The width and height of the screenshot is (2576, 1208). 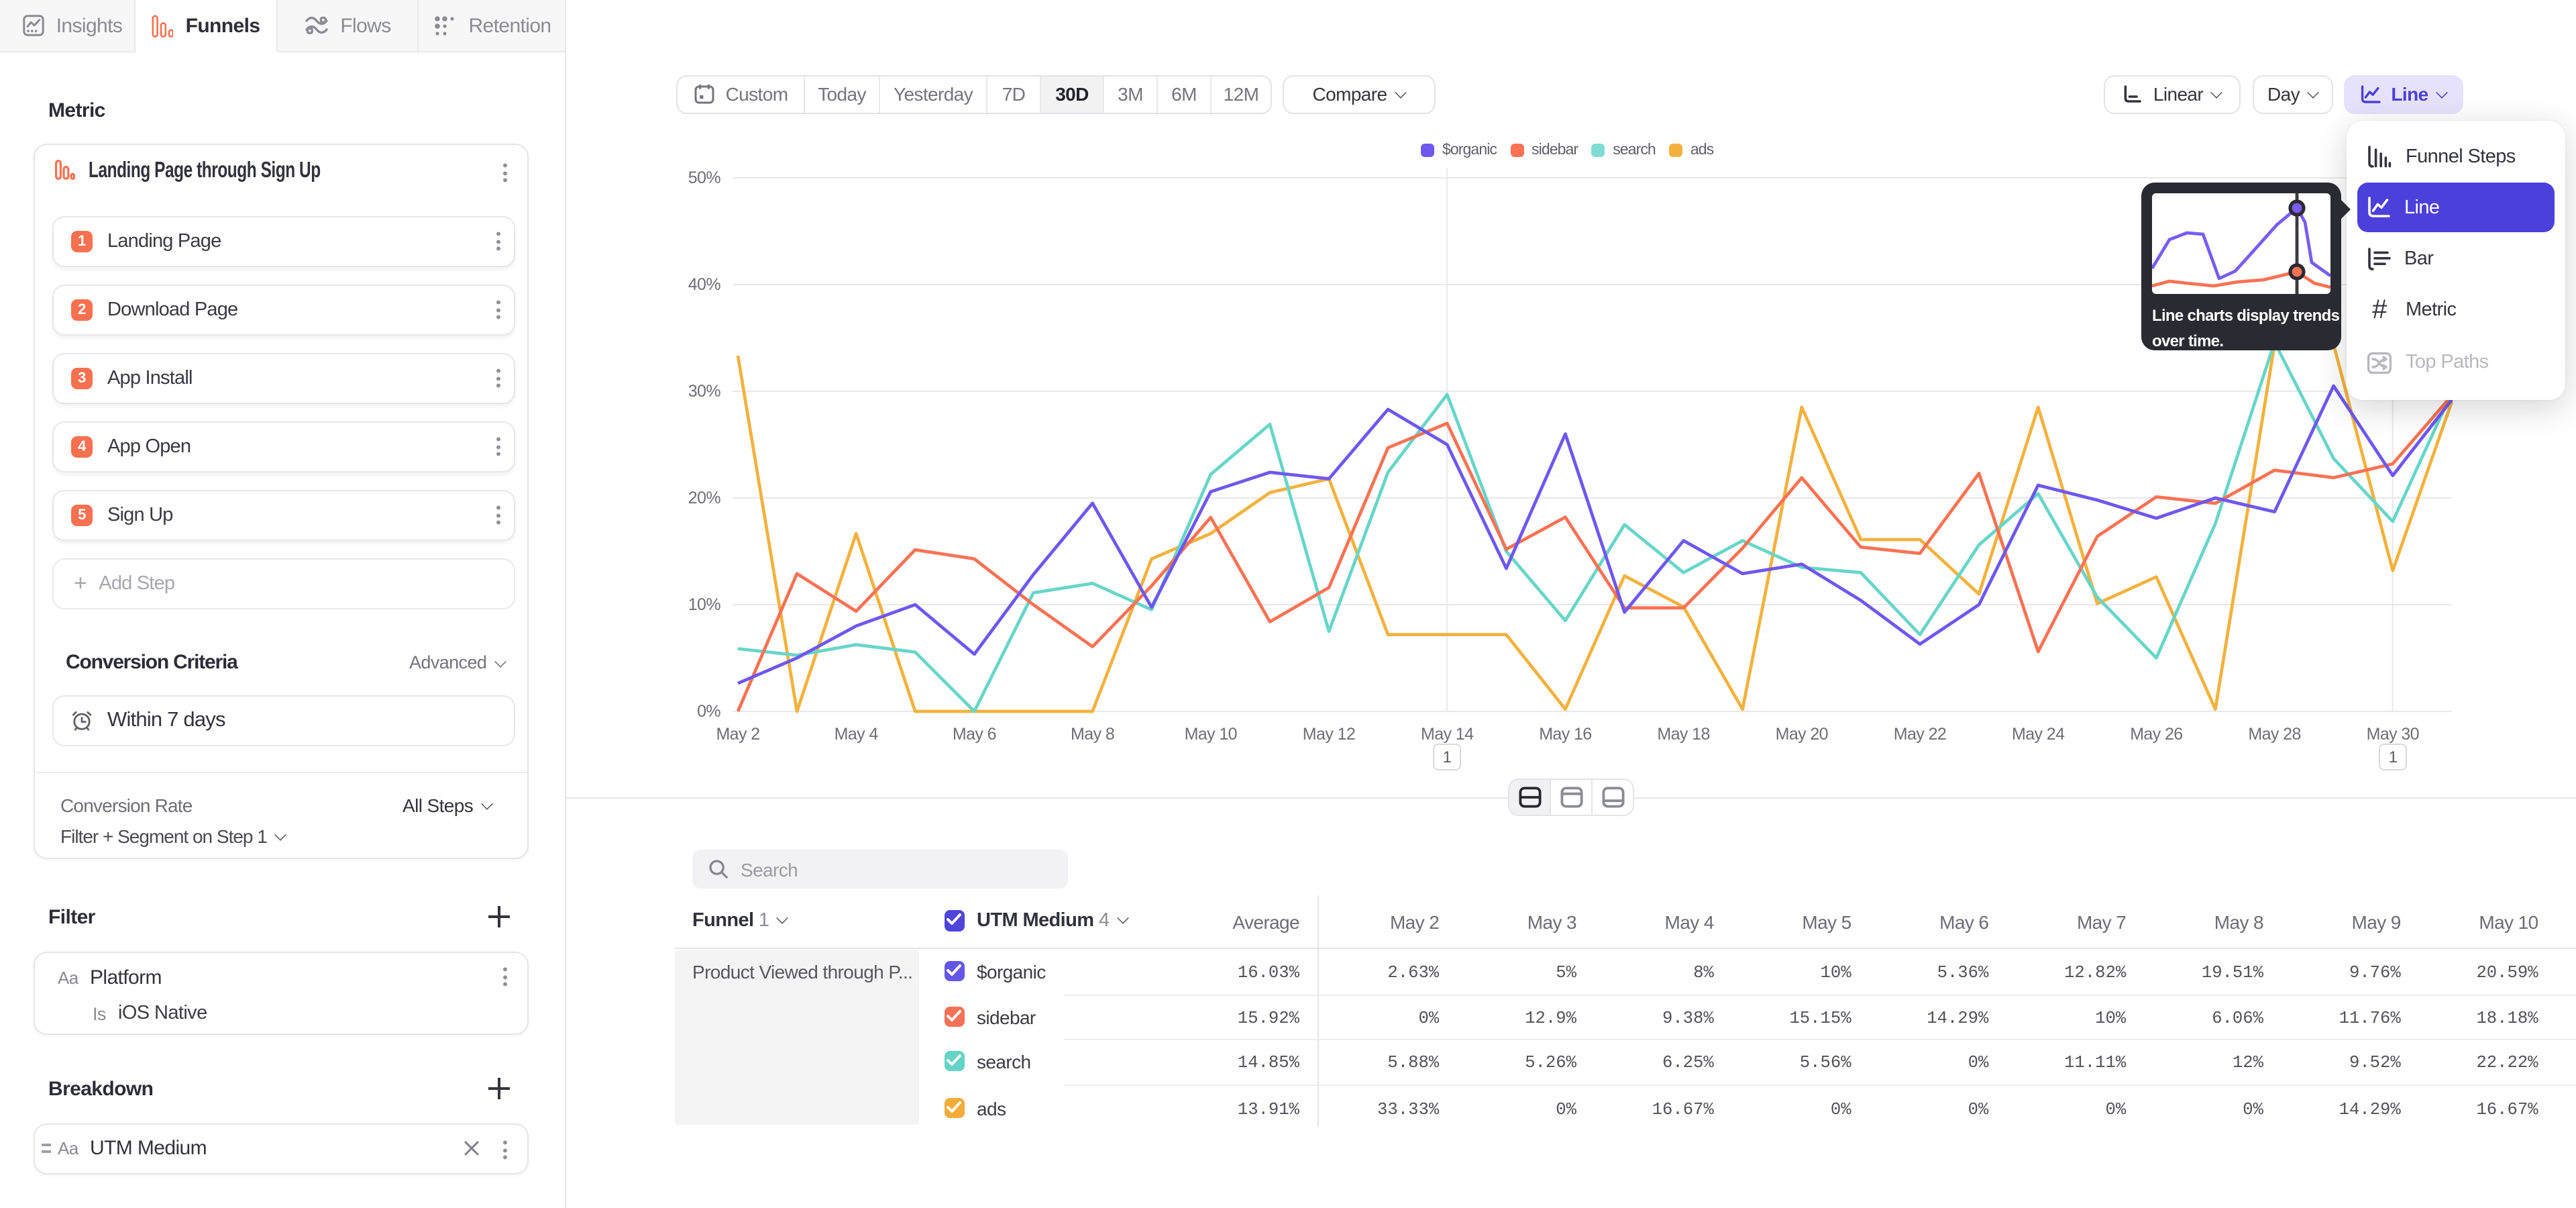 What do you see at coordinates (704, 391) in the screenshot?
I see `svg-text: 30%` at bounding box center [704, 391].